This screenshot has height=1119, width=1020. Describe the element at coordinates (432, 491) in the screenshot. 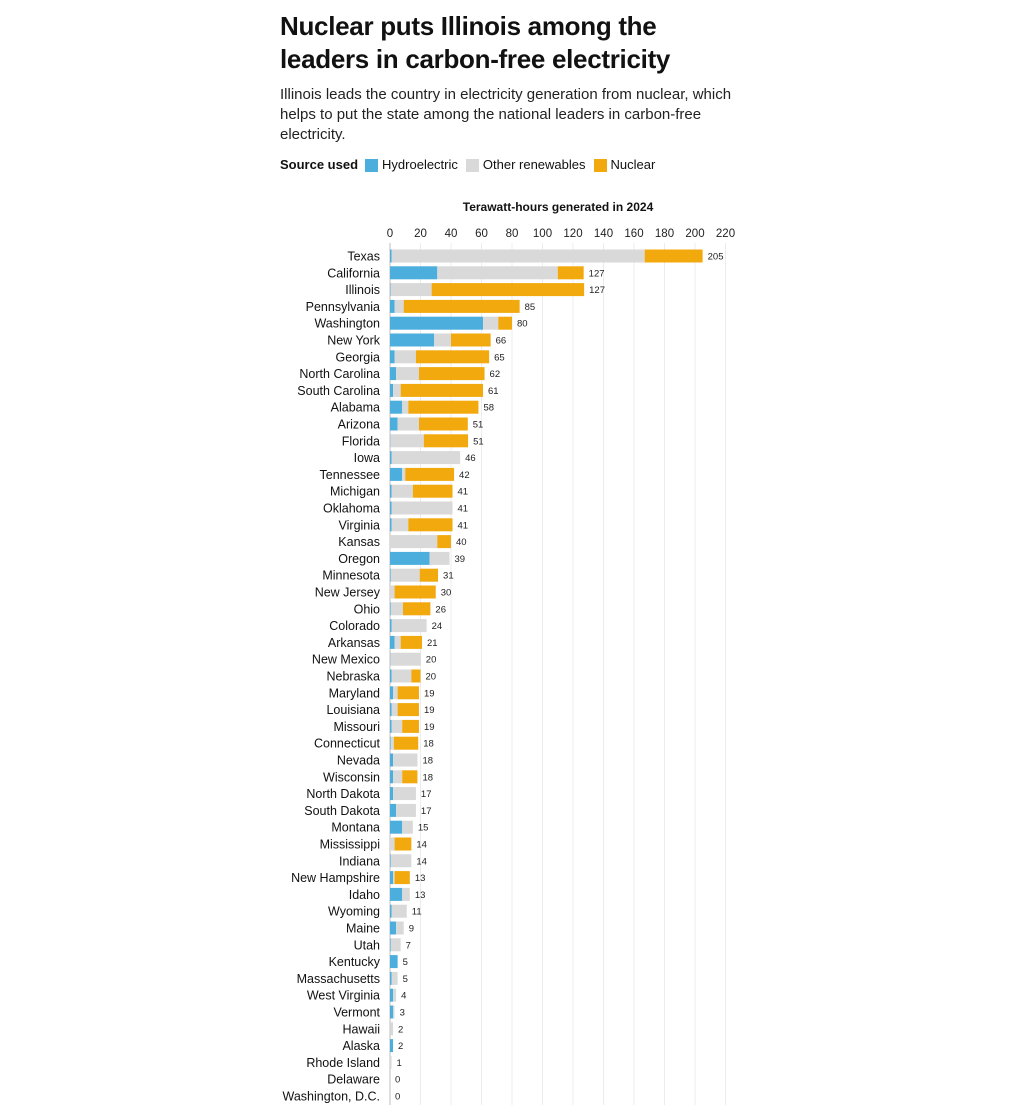

I see `bar-michigan-nuclear` at that location.